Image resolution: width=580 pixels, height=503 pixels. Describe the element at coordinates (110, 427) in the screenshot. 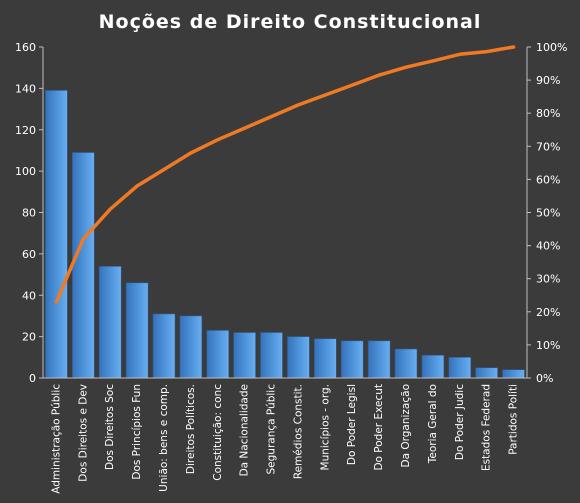

I see `category-label: Dos Direitos Soc` at that location.